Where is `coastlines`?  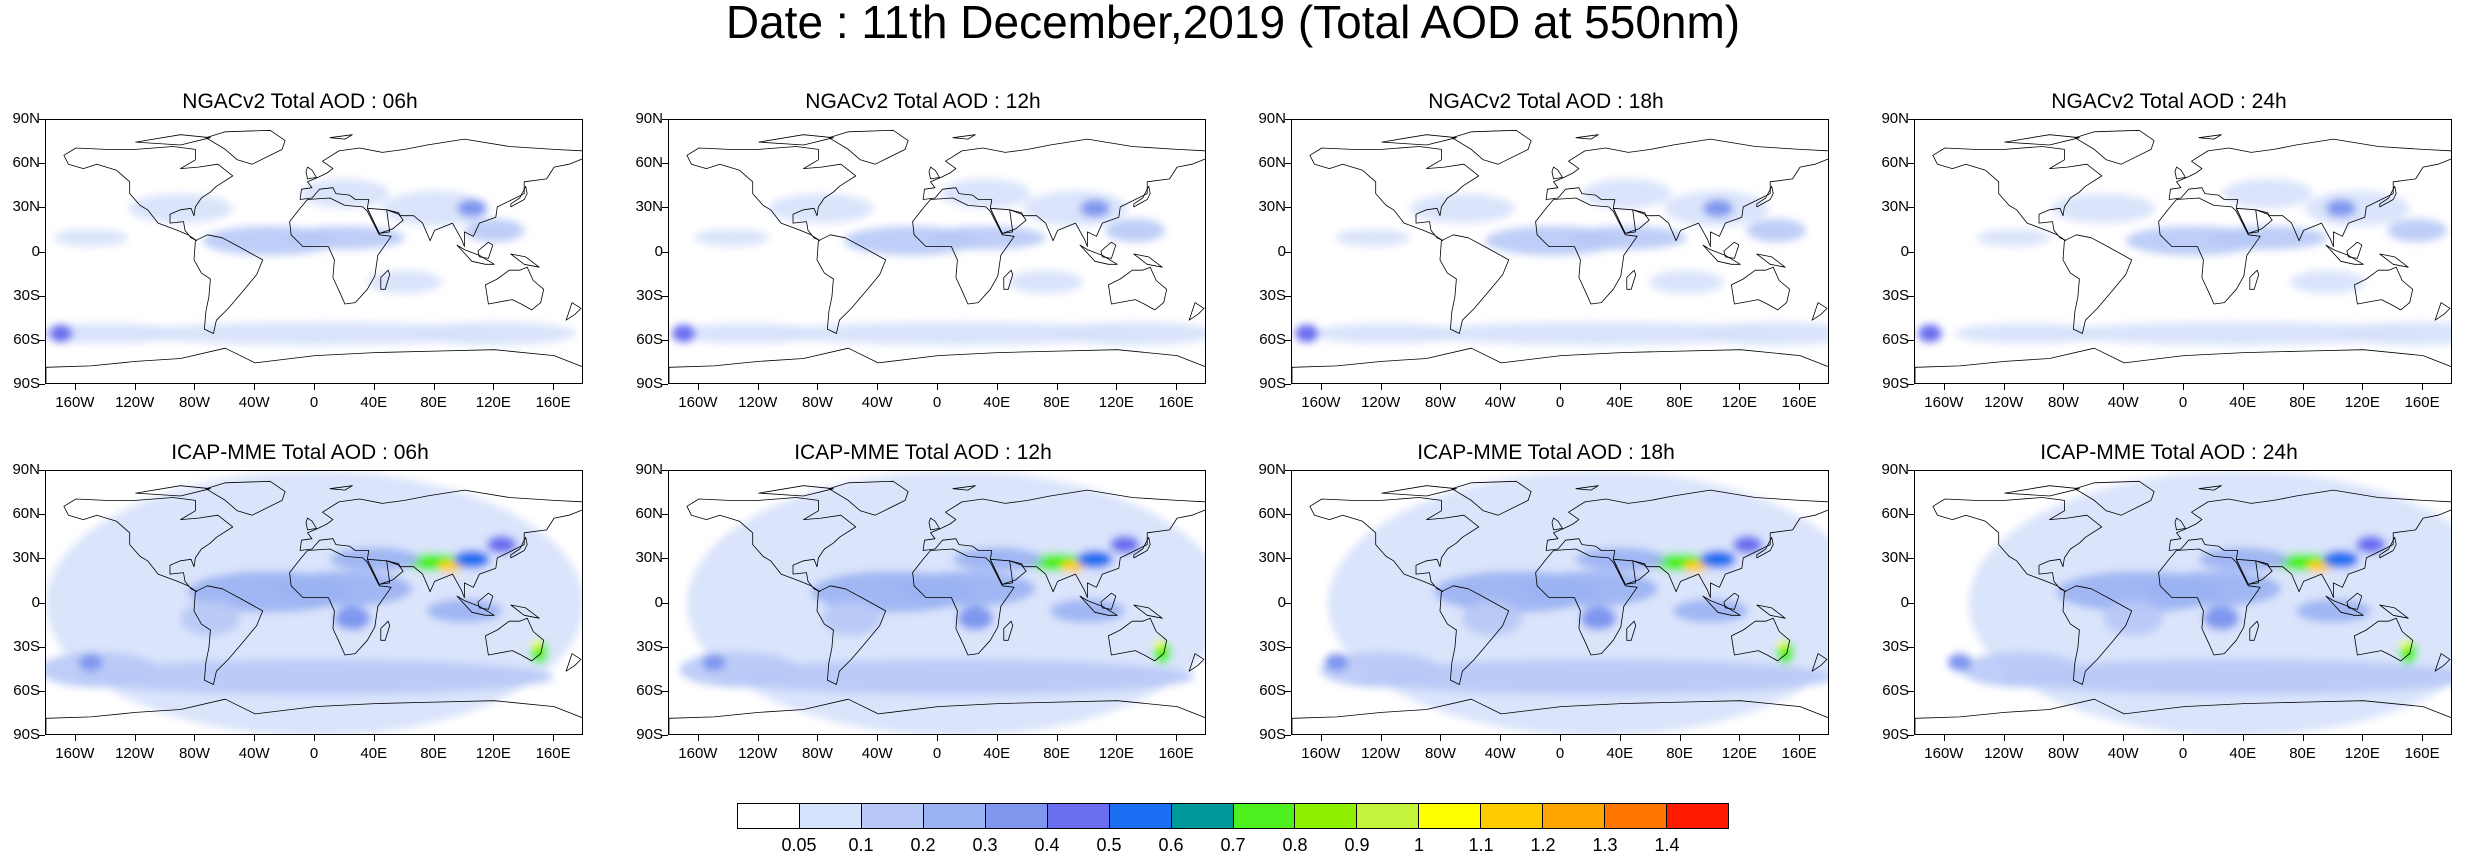 coastlines is located at coordinates (314, 256).